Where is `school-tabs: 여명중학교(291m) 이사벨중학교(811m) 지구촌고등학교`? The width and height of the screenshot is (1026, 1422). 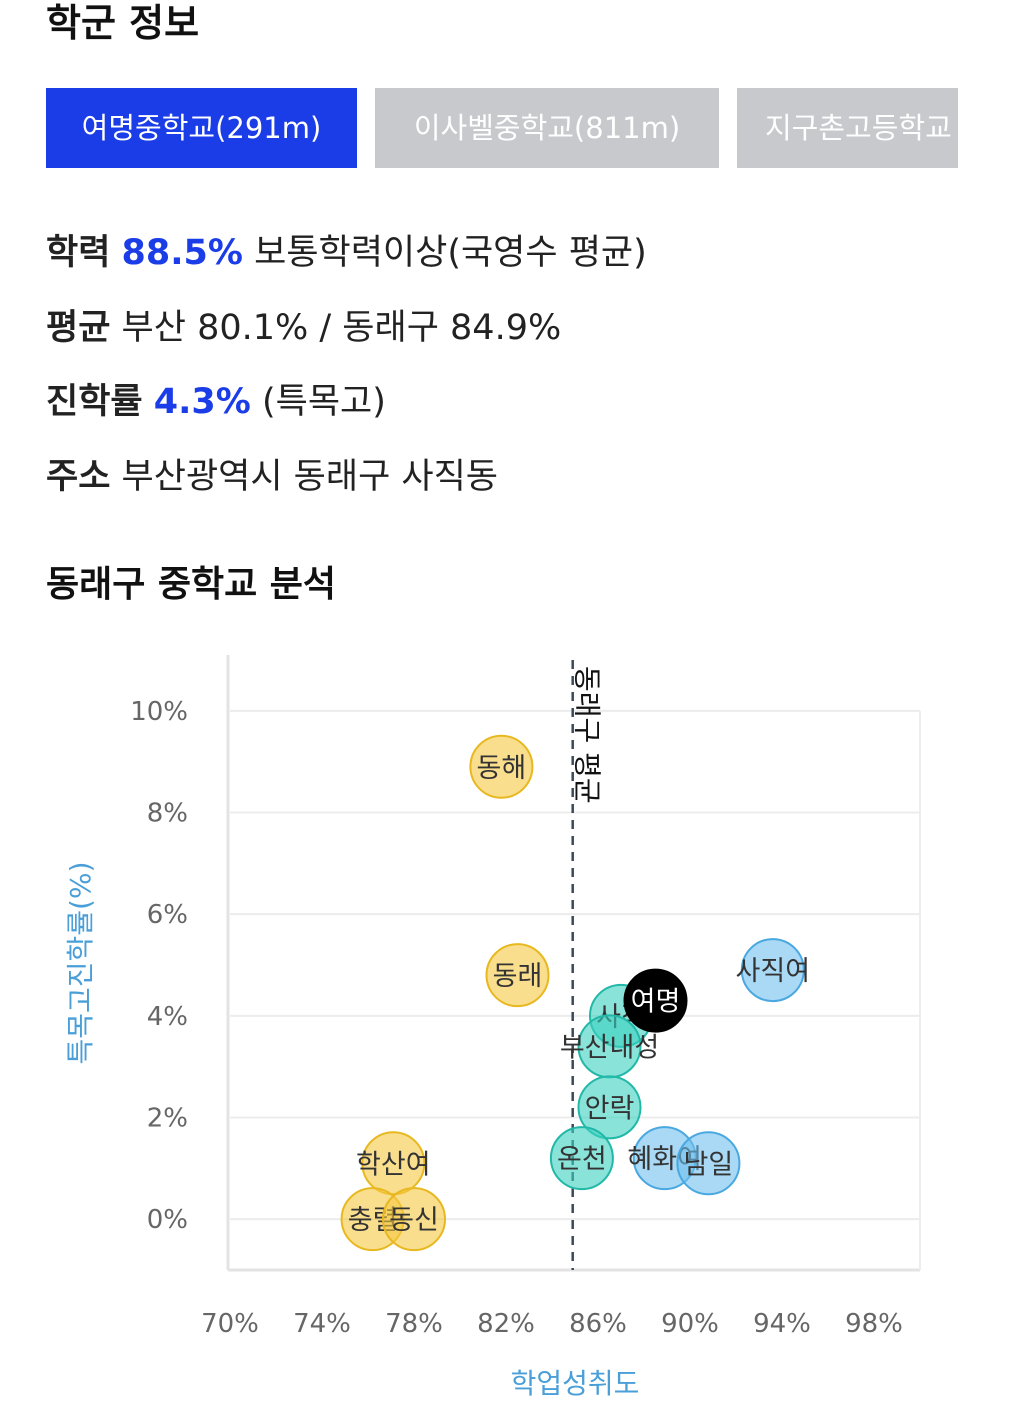
school-tabs: 여명중학교(291m) 이사벨중학교(811m) 지구촌고등학교 is located at coordinates (502, 128).